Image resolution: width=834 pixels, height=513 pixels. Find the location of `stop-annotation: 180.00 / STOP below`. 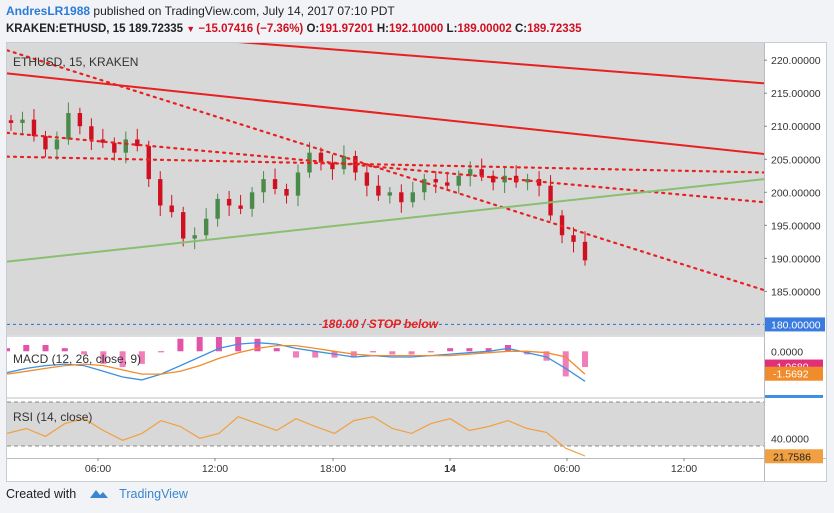

stop-annotation: 180.00 / STOP below is located at coordinates (380, 324).